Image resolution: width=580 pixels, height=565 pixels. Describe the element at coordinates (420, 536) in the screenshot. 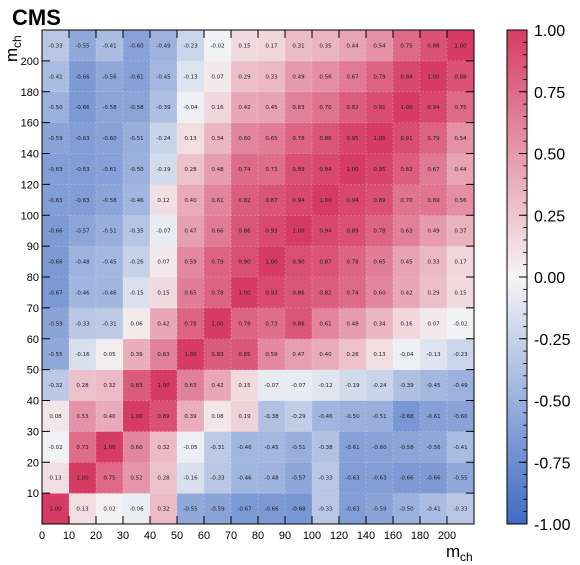

I see `x-tick-label: 180` at that location.